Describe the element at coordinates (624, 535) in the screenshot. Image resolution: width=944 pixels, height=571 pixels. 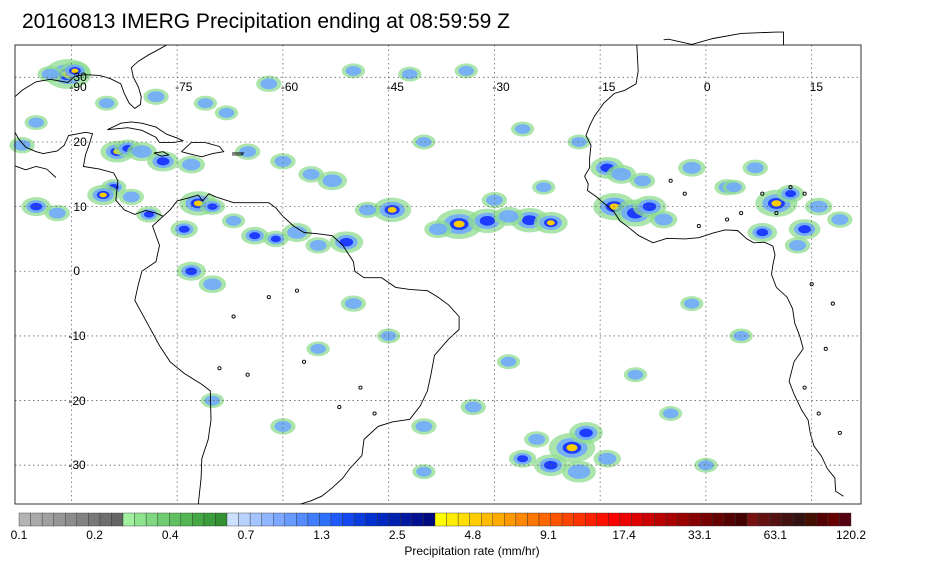
I see `colorbar-tick-label: 17.4` at that location.